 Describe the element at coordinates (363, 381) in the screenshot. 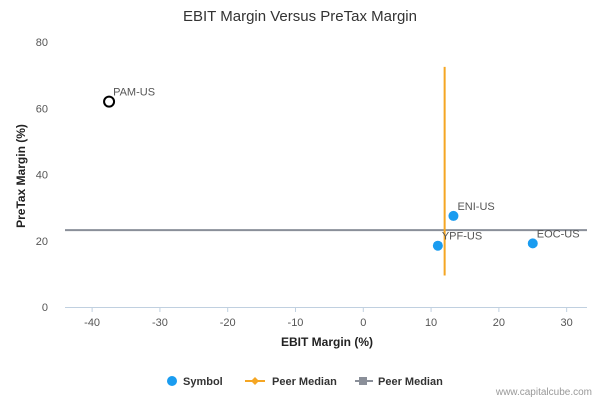

I see `legend-gray-marker` at that location.